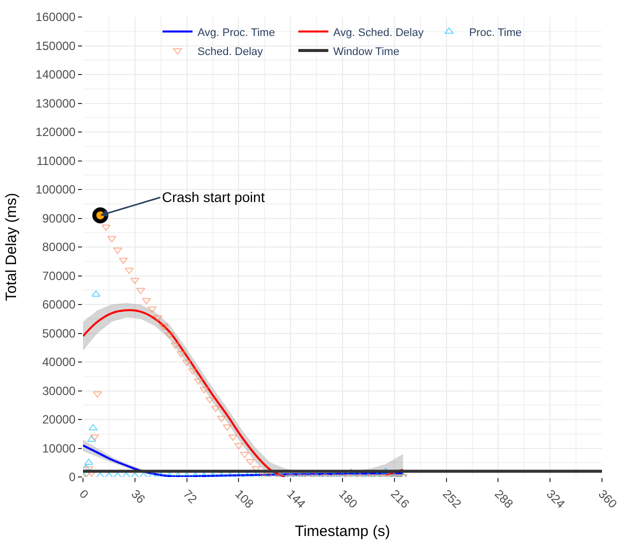 The width and height of the screenshot is (630, 547). Describe the element at coordinates (504, 499) in the screenshot. I see `x-tick-label: 288` at that location.